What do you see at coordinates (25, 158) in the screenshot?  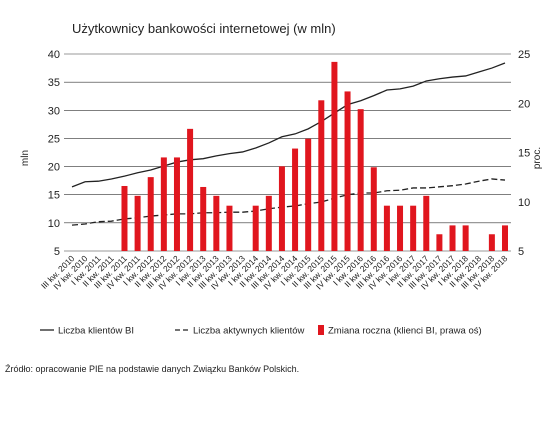 I see `y-axis-label: mln` at bounding box center [25, 158].